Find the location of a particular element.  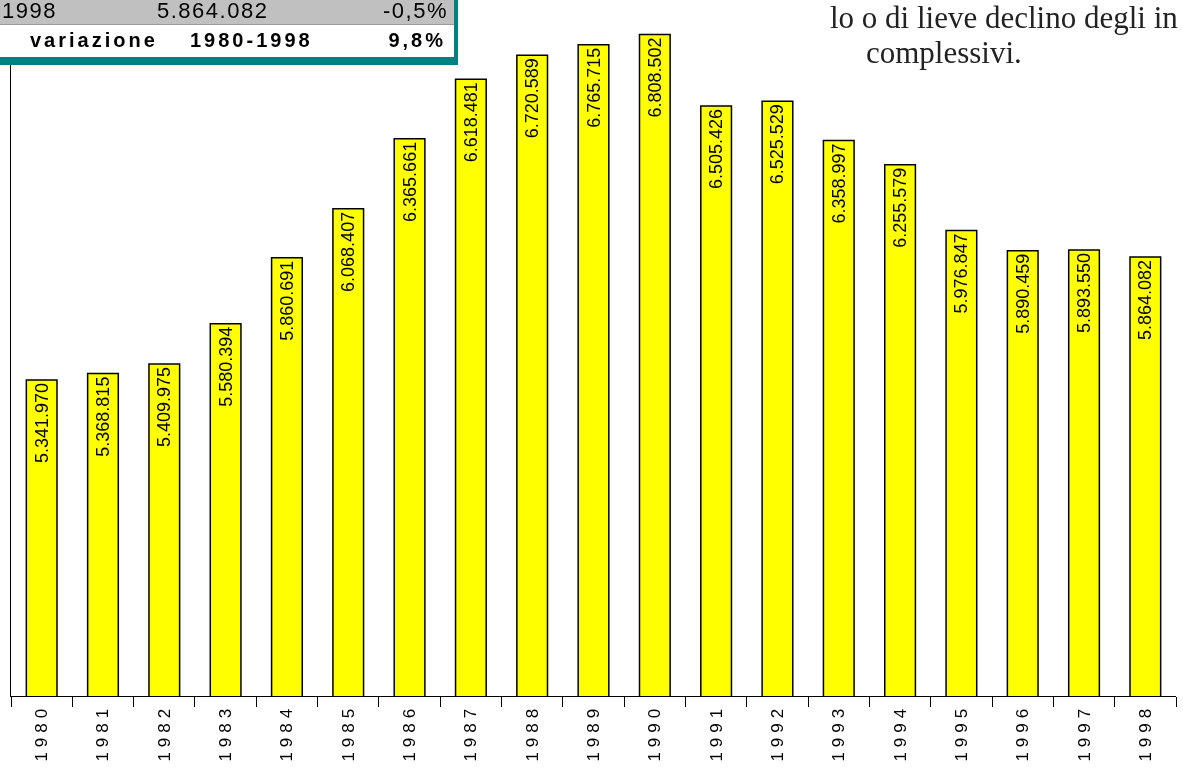

x-tick-label: 1981 is located at coordinates (103, 732).